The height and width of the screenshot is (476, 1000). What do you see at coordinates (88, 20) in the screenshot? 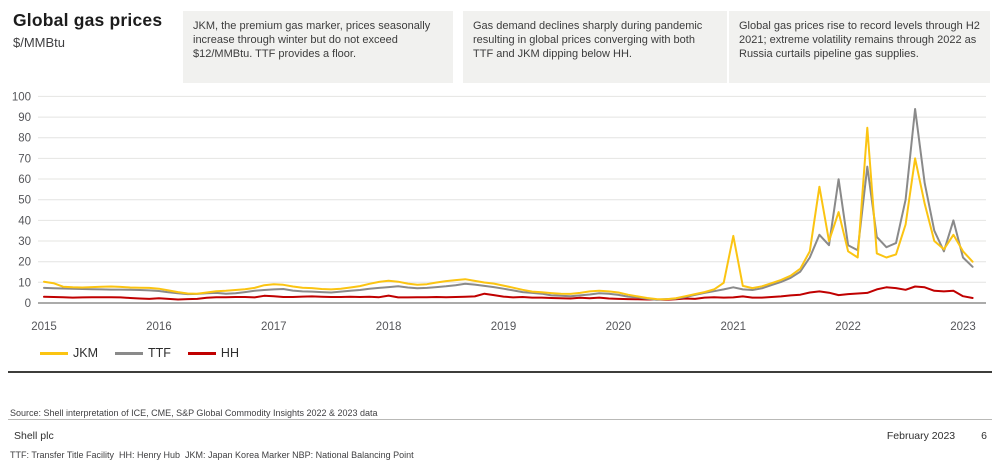
I see `page-title: Global gas prices` at bounding box center [88, 20].